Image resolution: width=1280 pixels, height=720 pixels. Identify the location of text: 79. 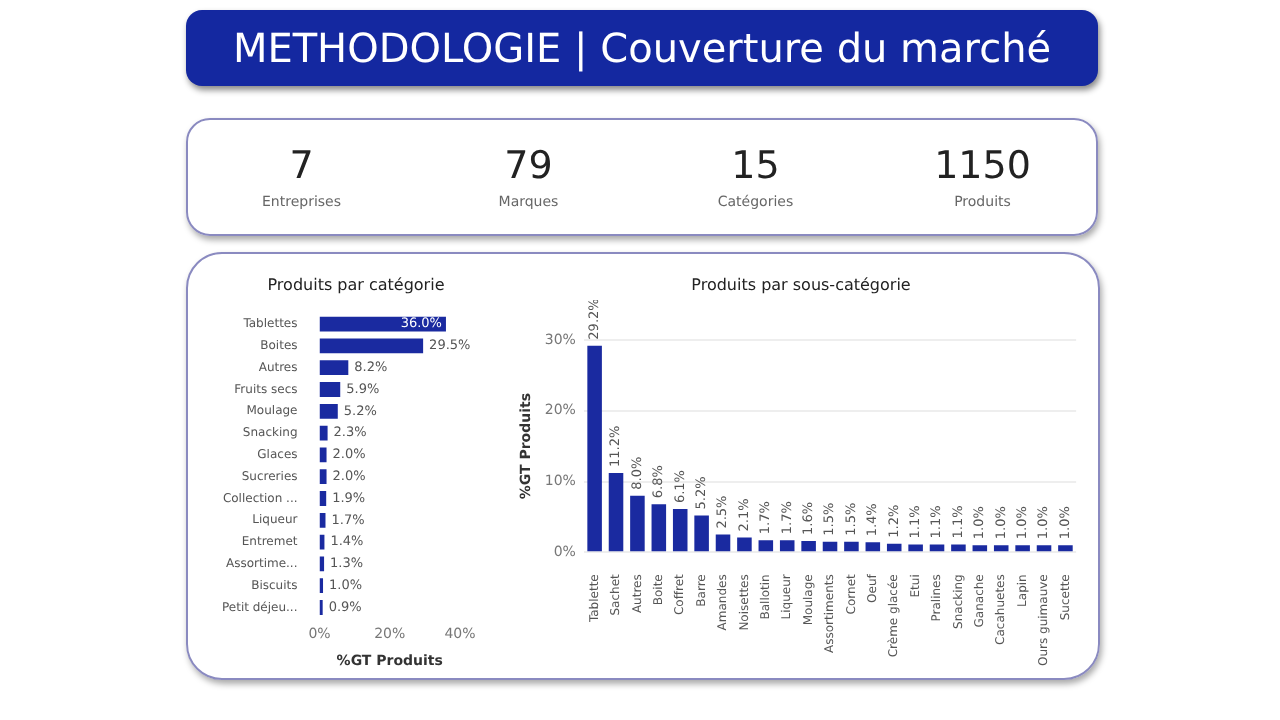
(528, 166).